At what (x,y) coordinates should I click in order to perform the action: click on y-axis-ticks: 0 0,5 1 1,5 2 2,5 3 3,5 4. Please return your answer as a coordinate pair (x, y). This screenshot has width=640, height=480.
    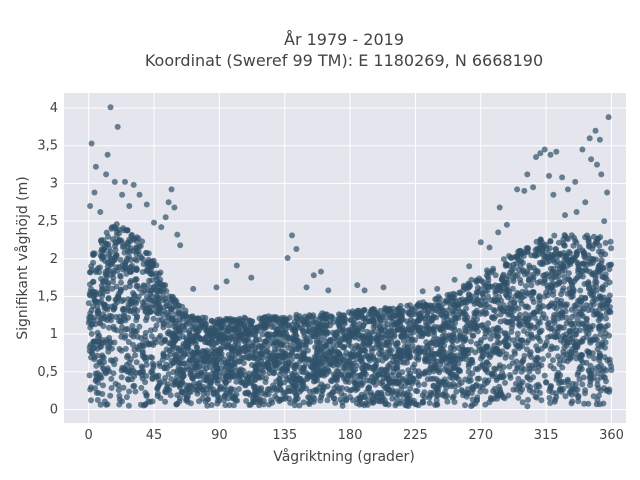
    Looking at the image, I should click on (47, 259).